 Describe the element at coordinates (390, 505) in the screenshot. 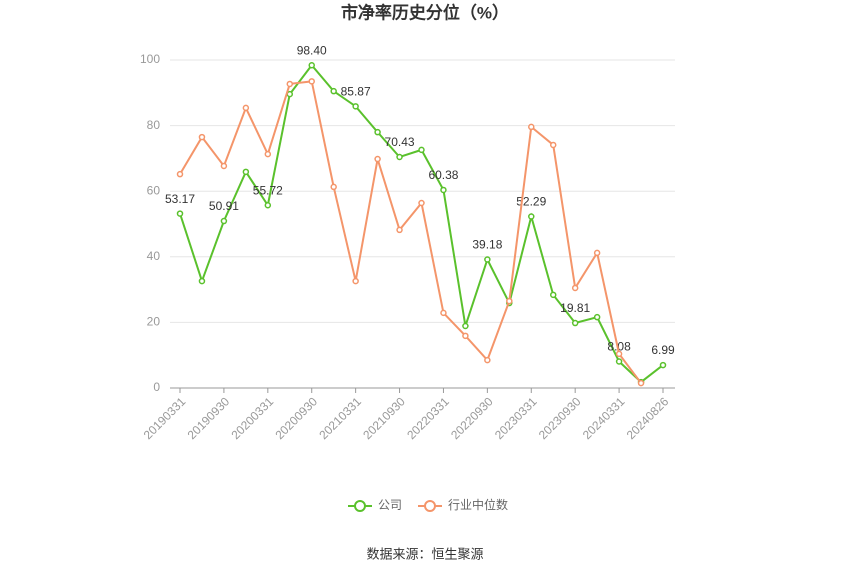

I see `legend-label: 公司` at that location.